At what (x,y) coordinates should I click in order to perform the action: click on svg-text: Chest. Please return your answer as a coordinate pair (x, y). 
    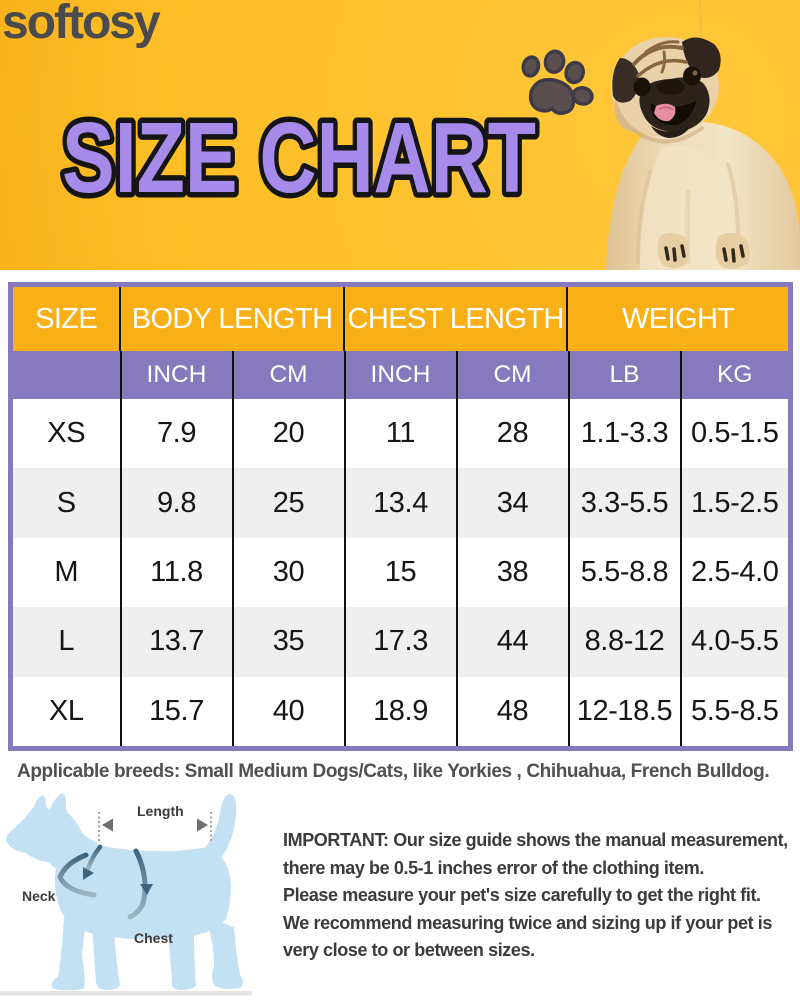
    Looking at the image, I should click on (153, 938).